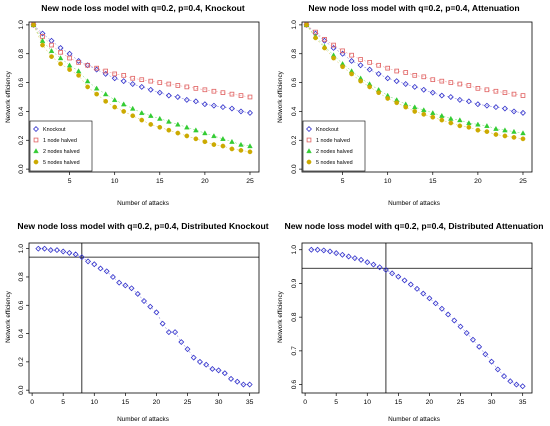  Describe the element at coordinates (294, 351) in the screenshot. I see `y-tick-label: 0.7` at that location.